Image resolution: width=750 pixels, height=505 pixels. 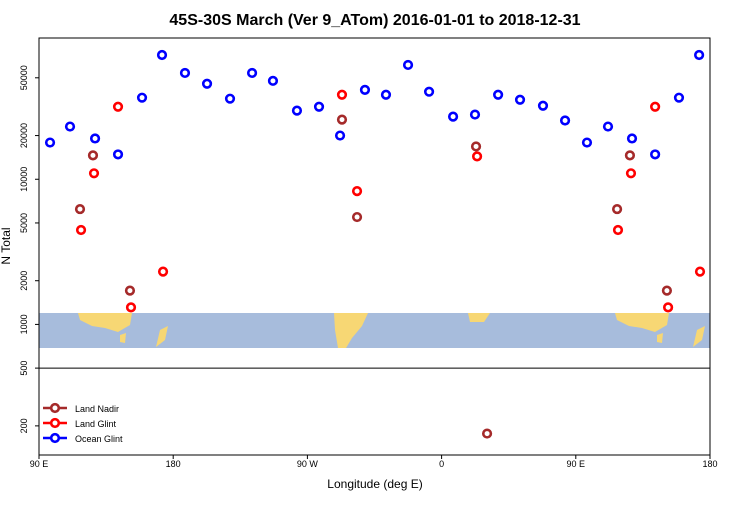 What do you see at coordinates (24, 77) in the screenshot?
I see `y-tick-label: 50000` at bounding box center [24, 77].